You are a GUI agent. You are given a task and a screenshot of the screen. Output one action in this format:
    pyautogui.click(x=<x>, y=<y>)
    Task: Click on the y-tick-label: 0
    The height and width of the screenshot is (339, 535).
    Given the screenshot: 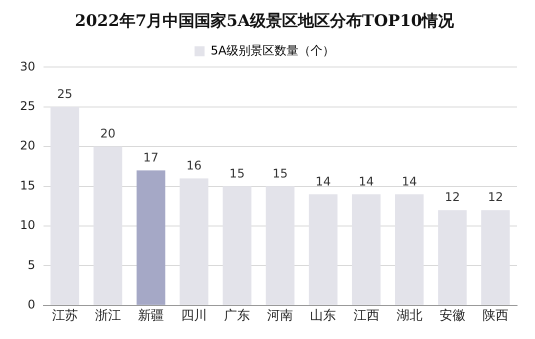 What is the action you would take?
    pyautogui.click(x=32, y=305)
    